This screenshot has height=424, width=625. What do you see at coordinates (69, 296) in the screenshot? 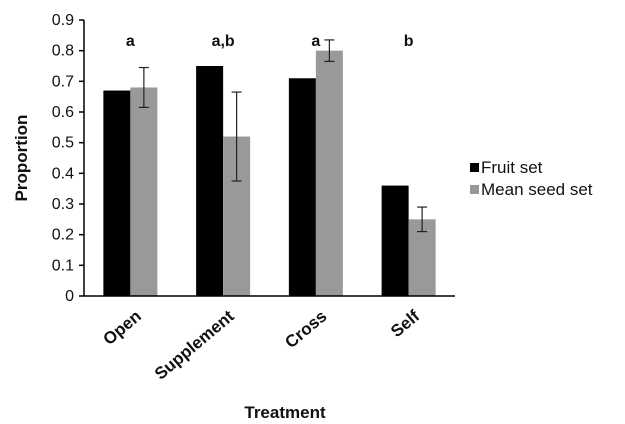
I see `y-tick-label: 0` at bounding box center [69, 296].